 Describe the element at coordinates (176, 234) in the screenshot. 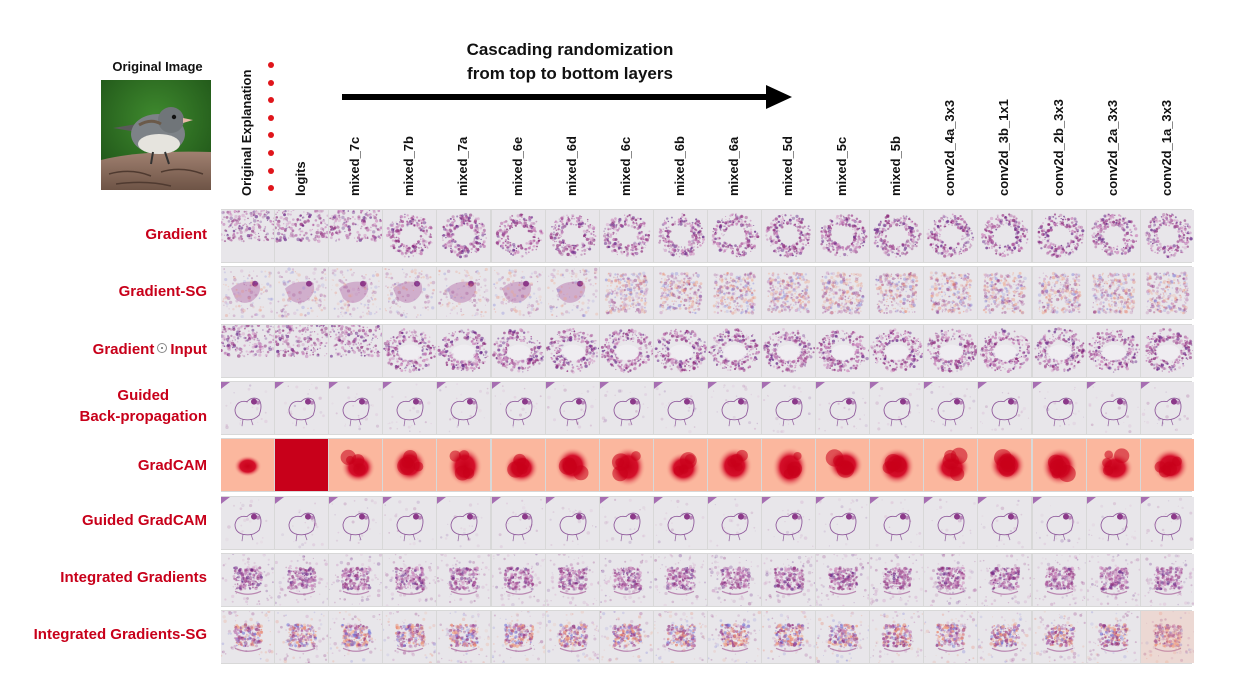

I see `row-label-gradient: Gradient` at that location.